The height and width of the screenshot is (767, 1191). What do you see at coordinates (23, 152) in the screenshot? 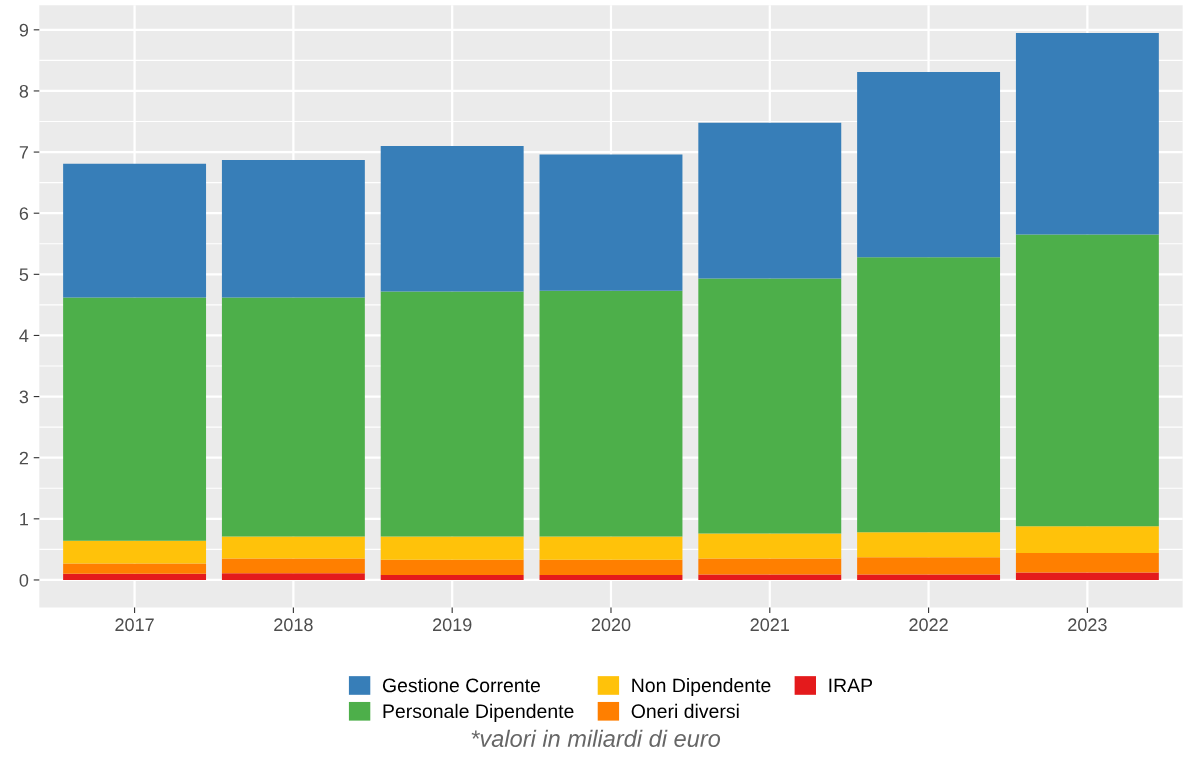
I see `y-tick-label: 7` at bounding box center [23, 152].